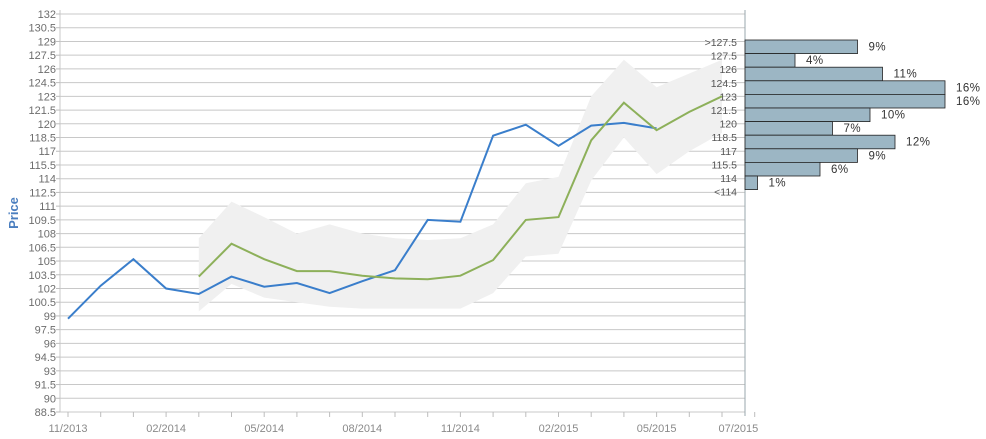 This screenshot has width=986, height=439. I want to click on y-tick-label: 96, so click(50, 344).